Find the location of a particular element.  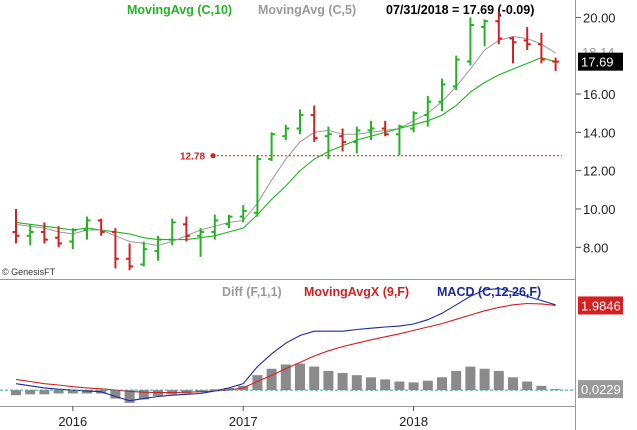

x-axis: 2016 2017 2018 is located at coordinates (287, 417).